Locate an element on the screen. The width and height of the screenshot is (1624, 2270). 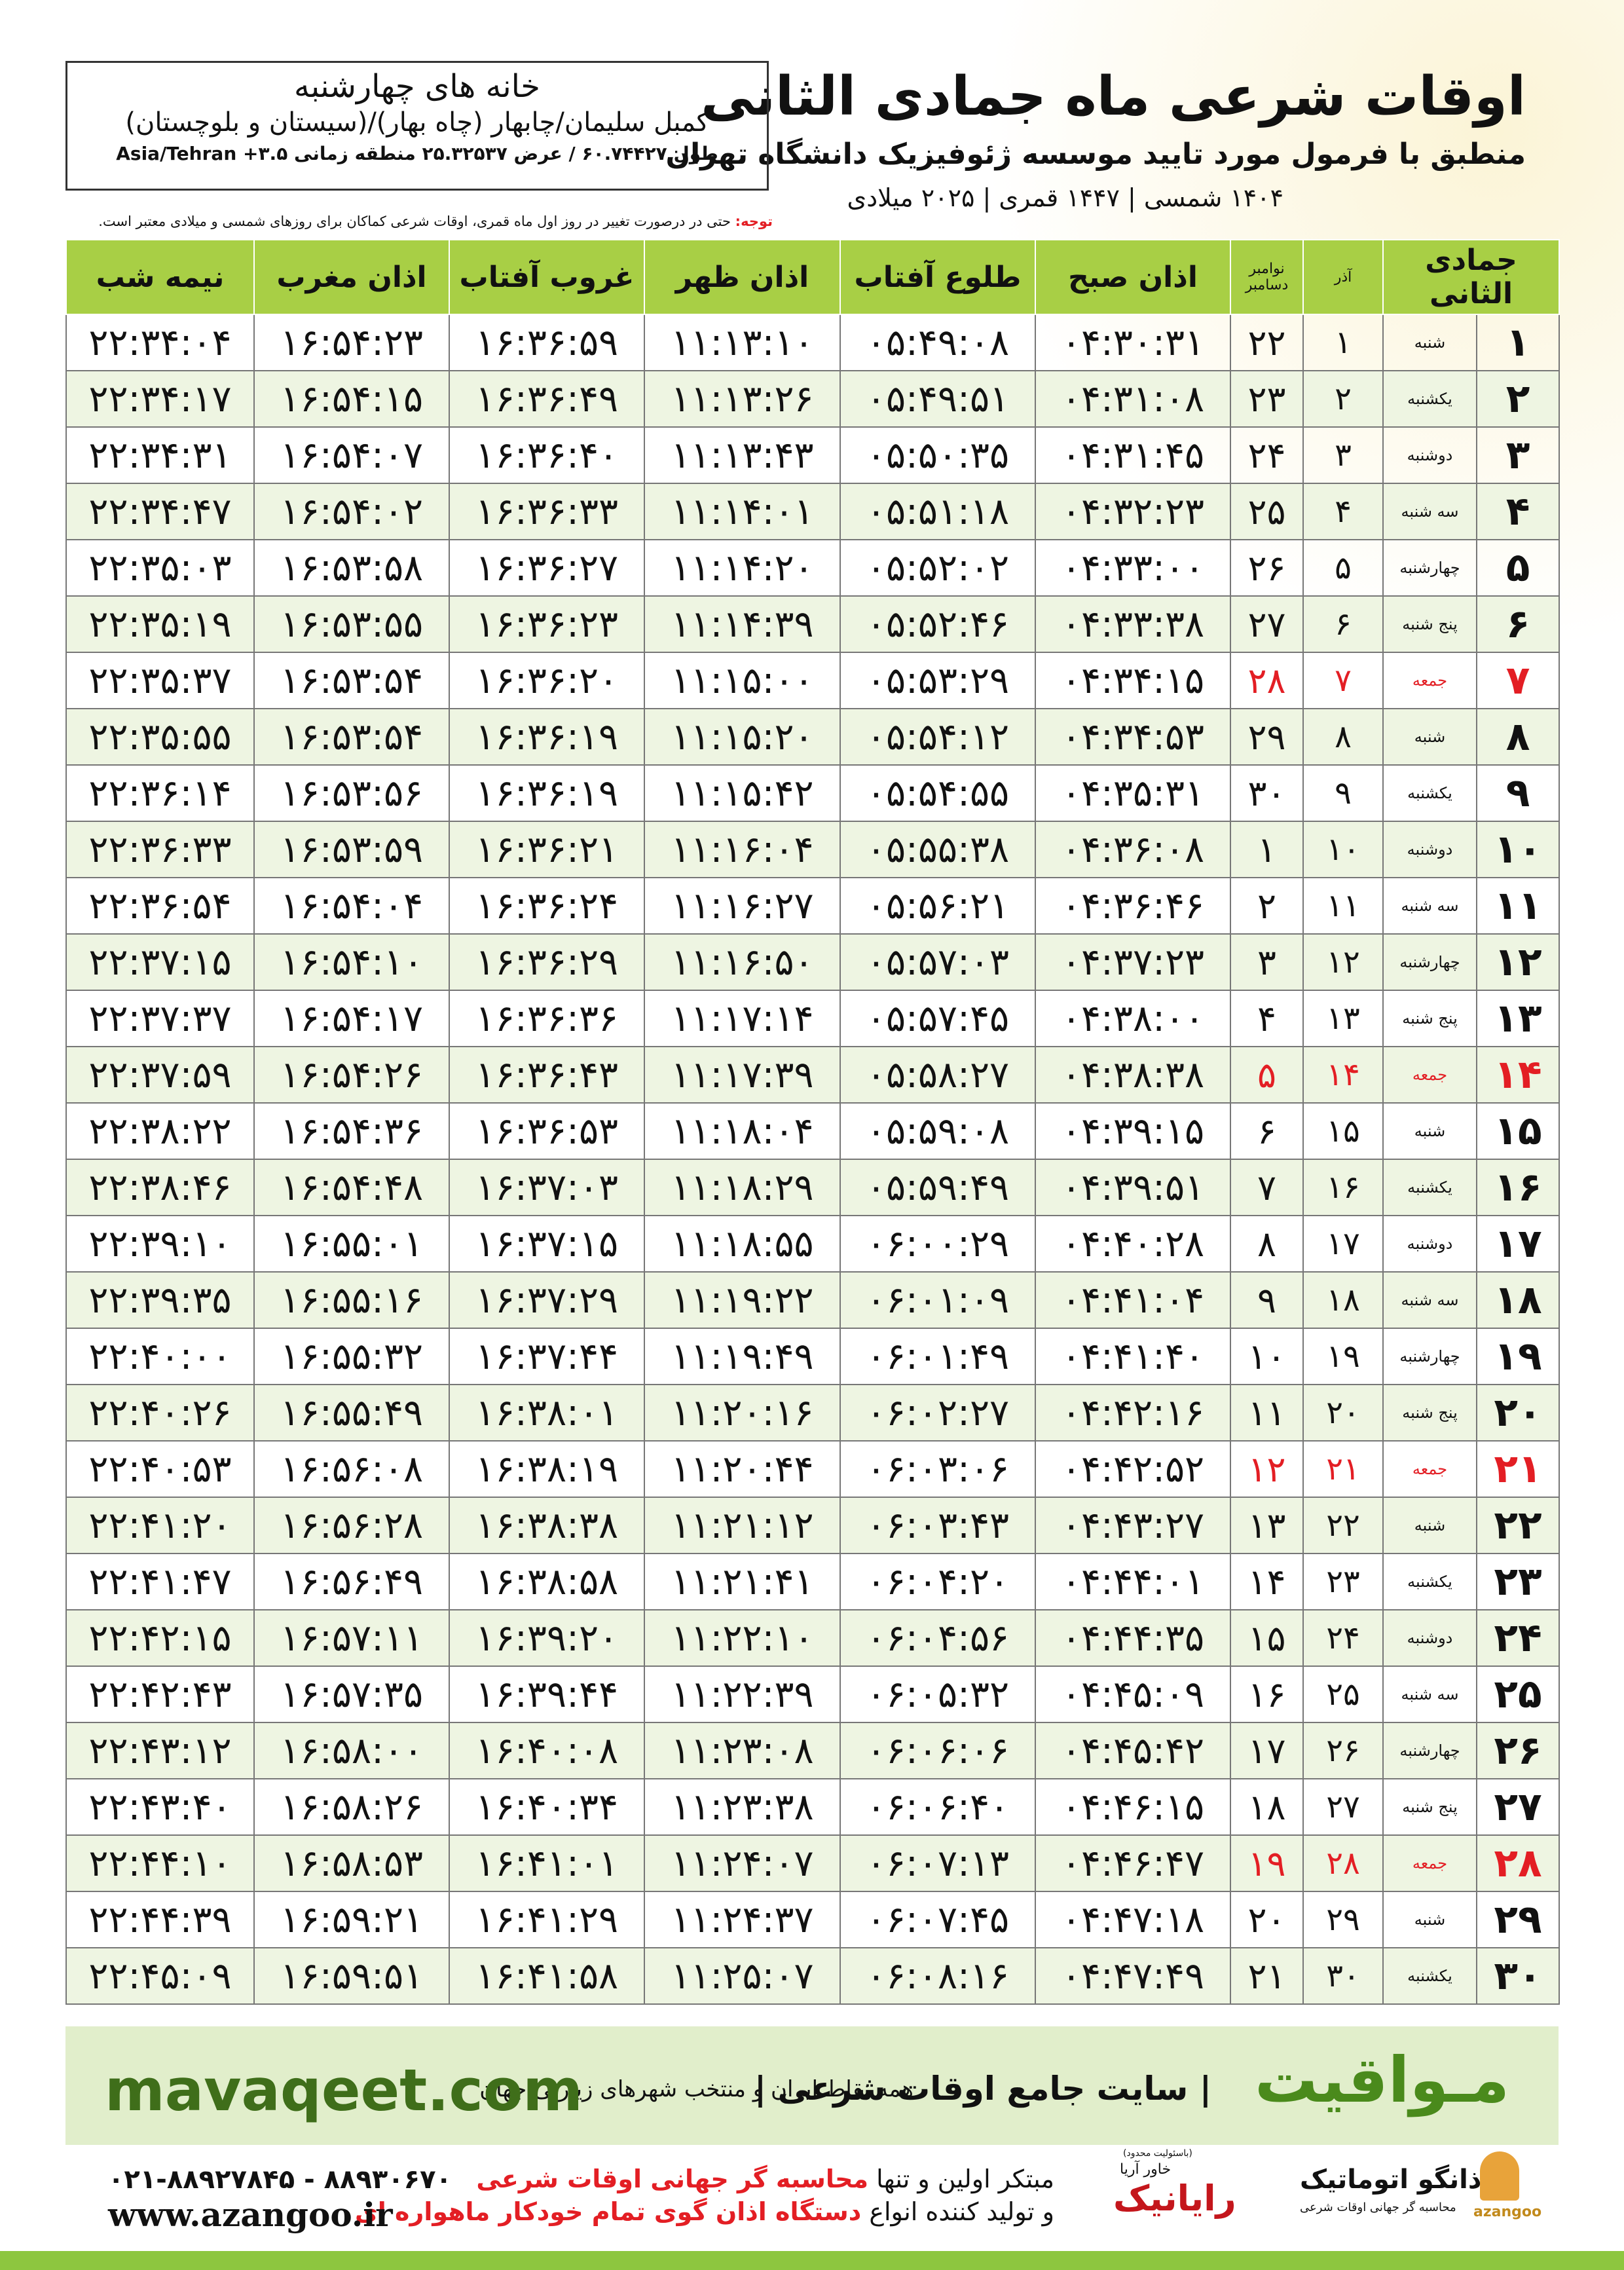
time-cell: ۱۶:۳۸:۰۱ is located at coordinates (547, 1413).